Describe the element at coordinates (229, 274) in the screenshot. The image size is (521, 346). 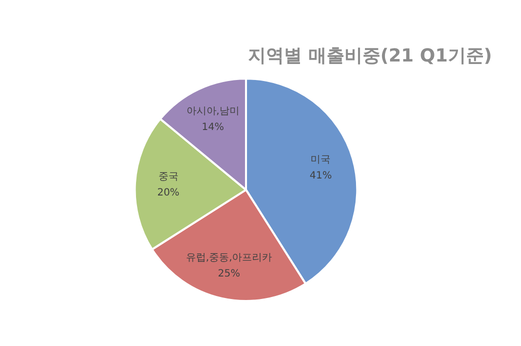
I see `data-label: 25%` at that location.